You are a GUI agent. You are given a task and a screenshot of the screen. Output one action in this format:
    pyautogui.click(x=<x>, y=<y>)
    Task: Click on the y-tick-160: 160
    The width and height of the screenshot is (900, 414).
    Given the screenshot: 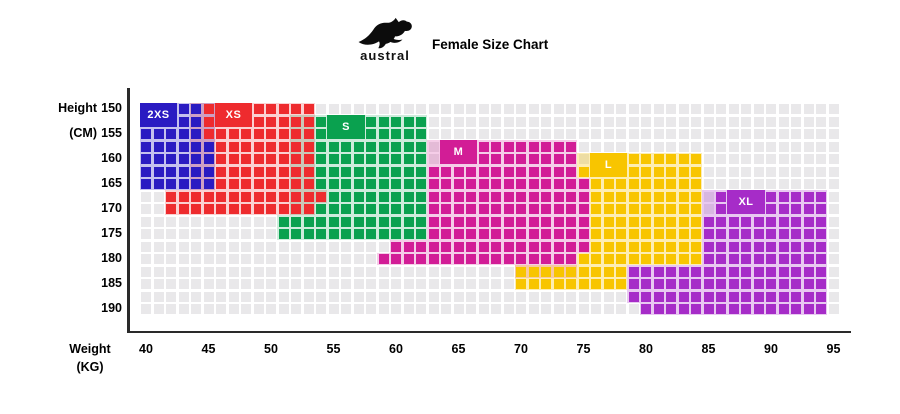 What is the action you would take?
    pyautogui.click(x=111, y=158)
    